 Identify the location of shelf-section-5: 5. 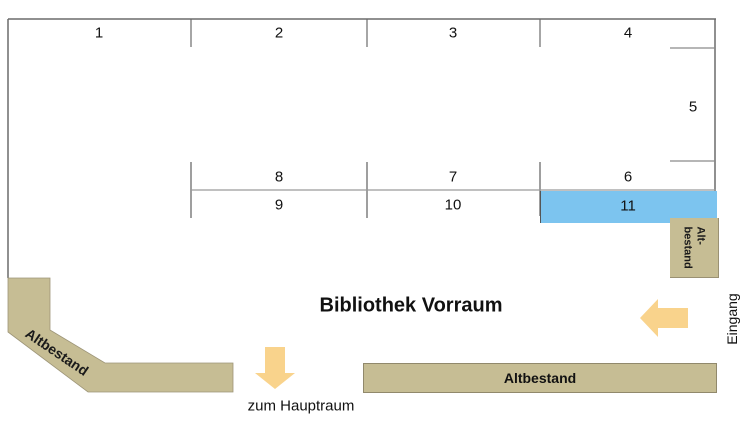
(693, 107).